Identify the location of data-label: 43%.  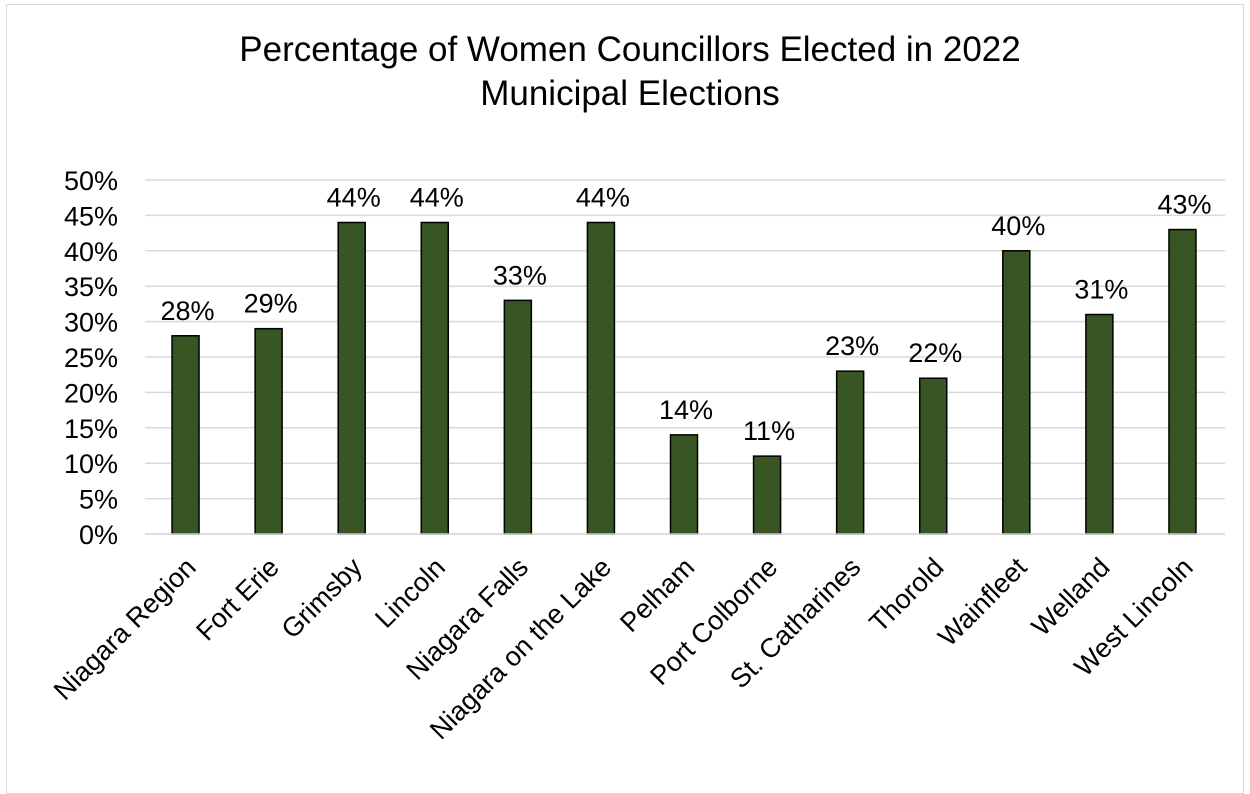
(1184, 205).